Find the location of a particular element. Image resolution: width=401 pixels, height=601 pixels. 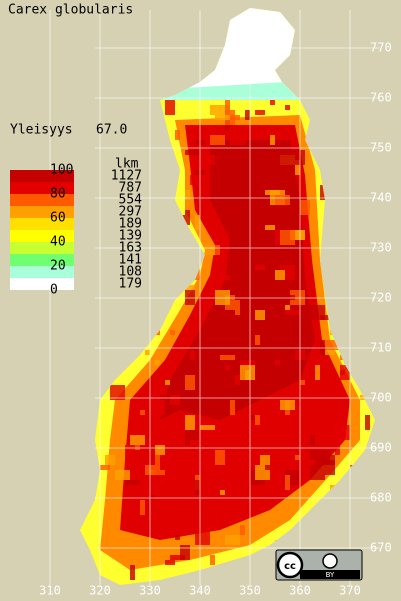

y-label: 720 is located at coordinates (381, 298).